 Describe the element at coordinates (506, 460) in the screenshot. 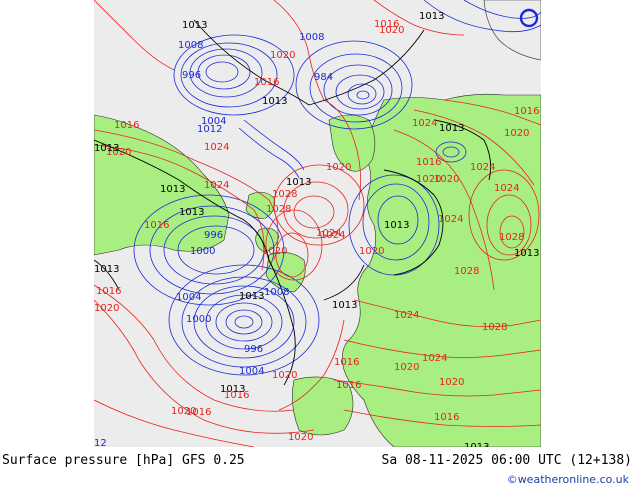

I see `forecast-time: Sa 08-11-2025 06:00 UTC (12+138)` at that location.